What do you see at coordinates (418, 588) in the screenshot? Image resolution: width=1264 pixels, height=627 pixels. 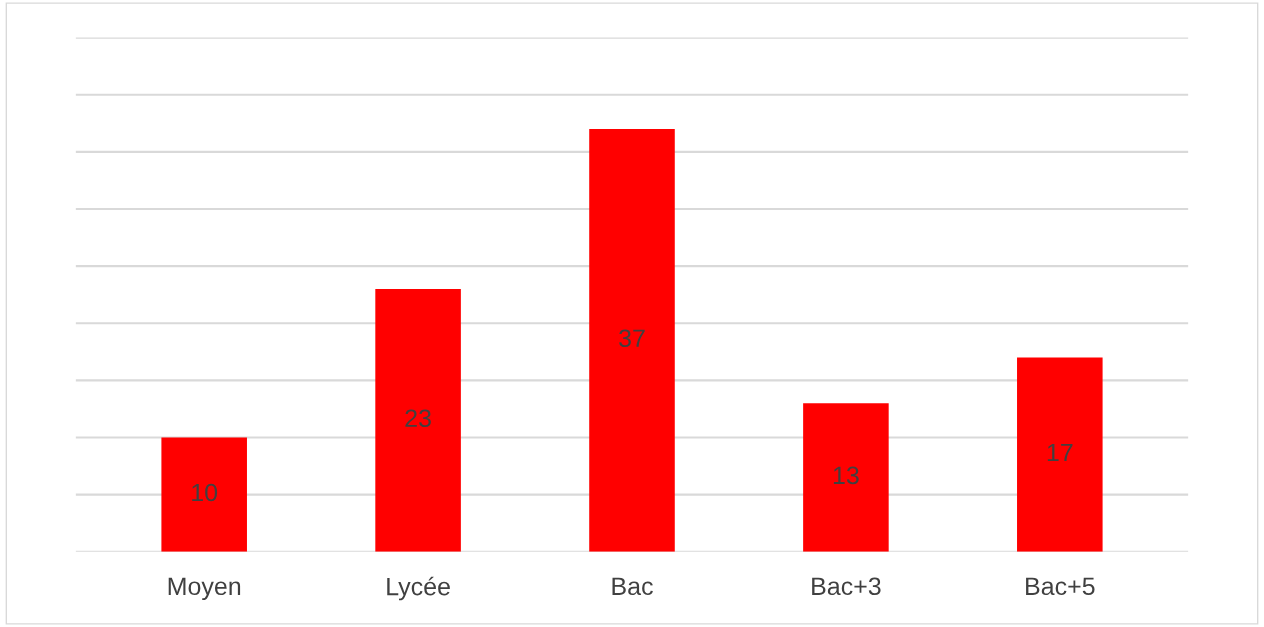 I see `x-tick-label: Lycée` at bounding box center [418, 588].